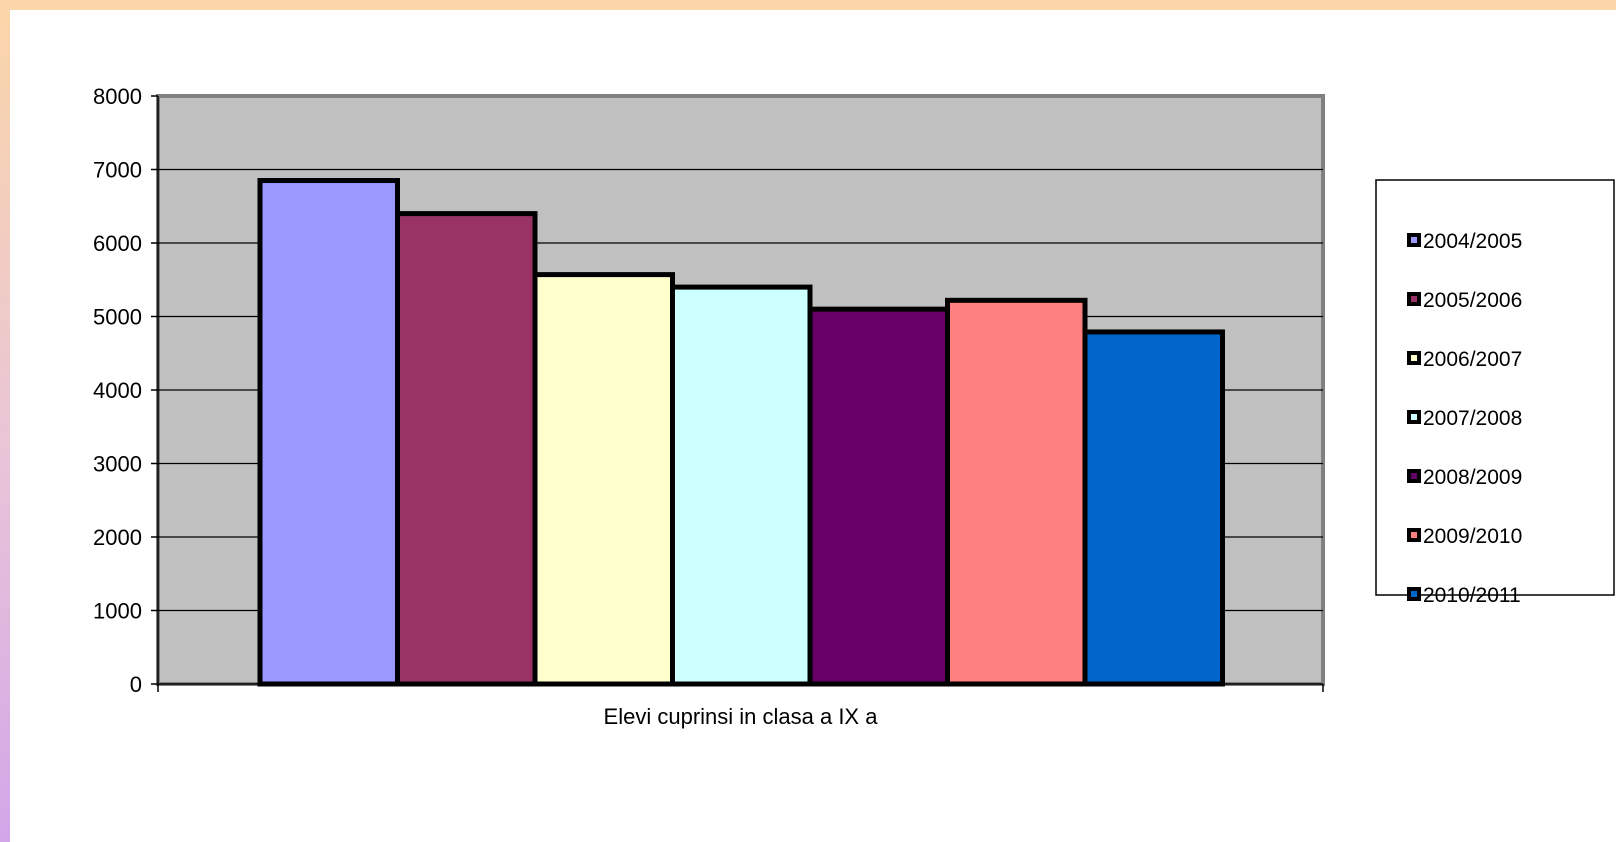  Describe the element at coordinates (1472, 477) in the screenshot. I see `legend-label: 2008/2009` at that location.